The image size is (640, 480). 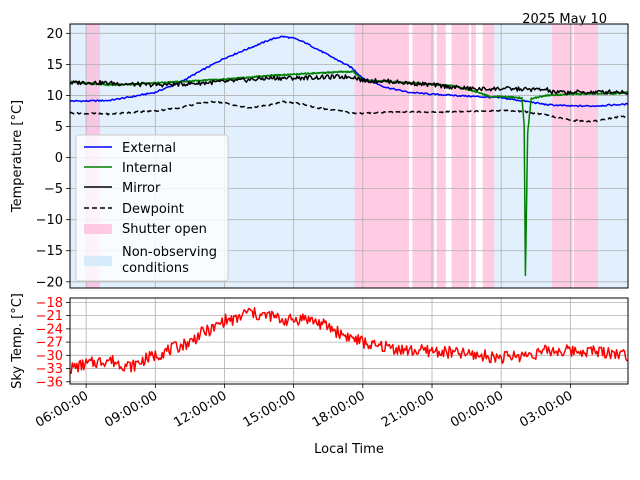 What do you see at coordinates (49, 382) in the screenshot?
I see `sky-y-tick-label: −36` at bounding box center [49, 382].